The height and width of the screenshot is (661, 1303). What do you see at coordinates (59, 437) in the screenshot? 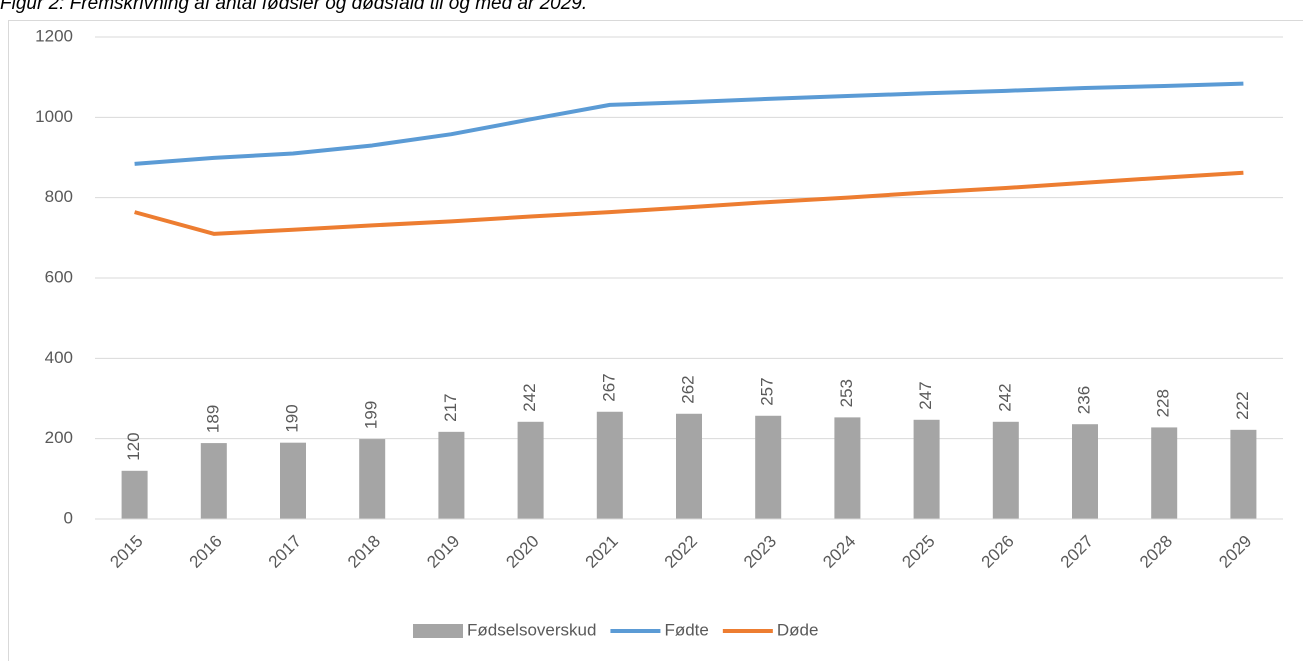
I see `y-tick-label: 200` at bounding box center [59, 437].